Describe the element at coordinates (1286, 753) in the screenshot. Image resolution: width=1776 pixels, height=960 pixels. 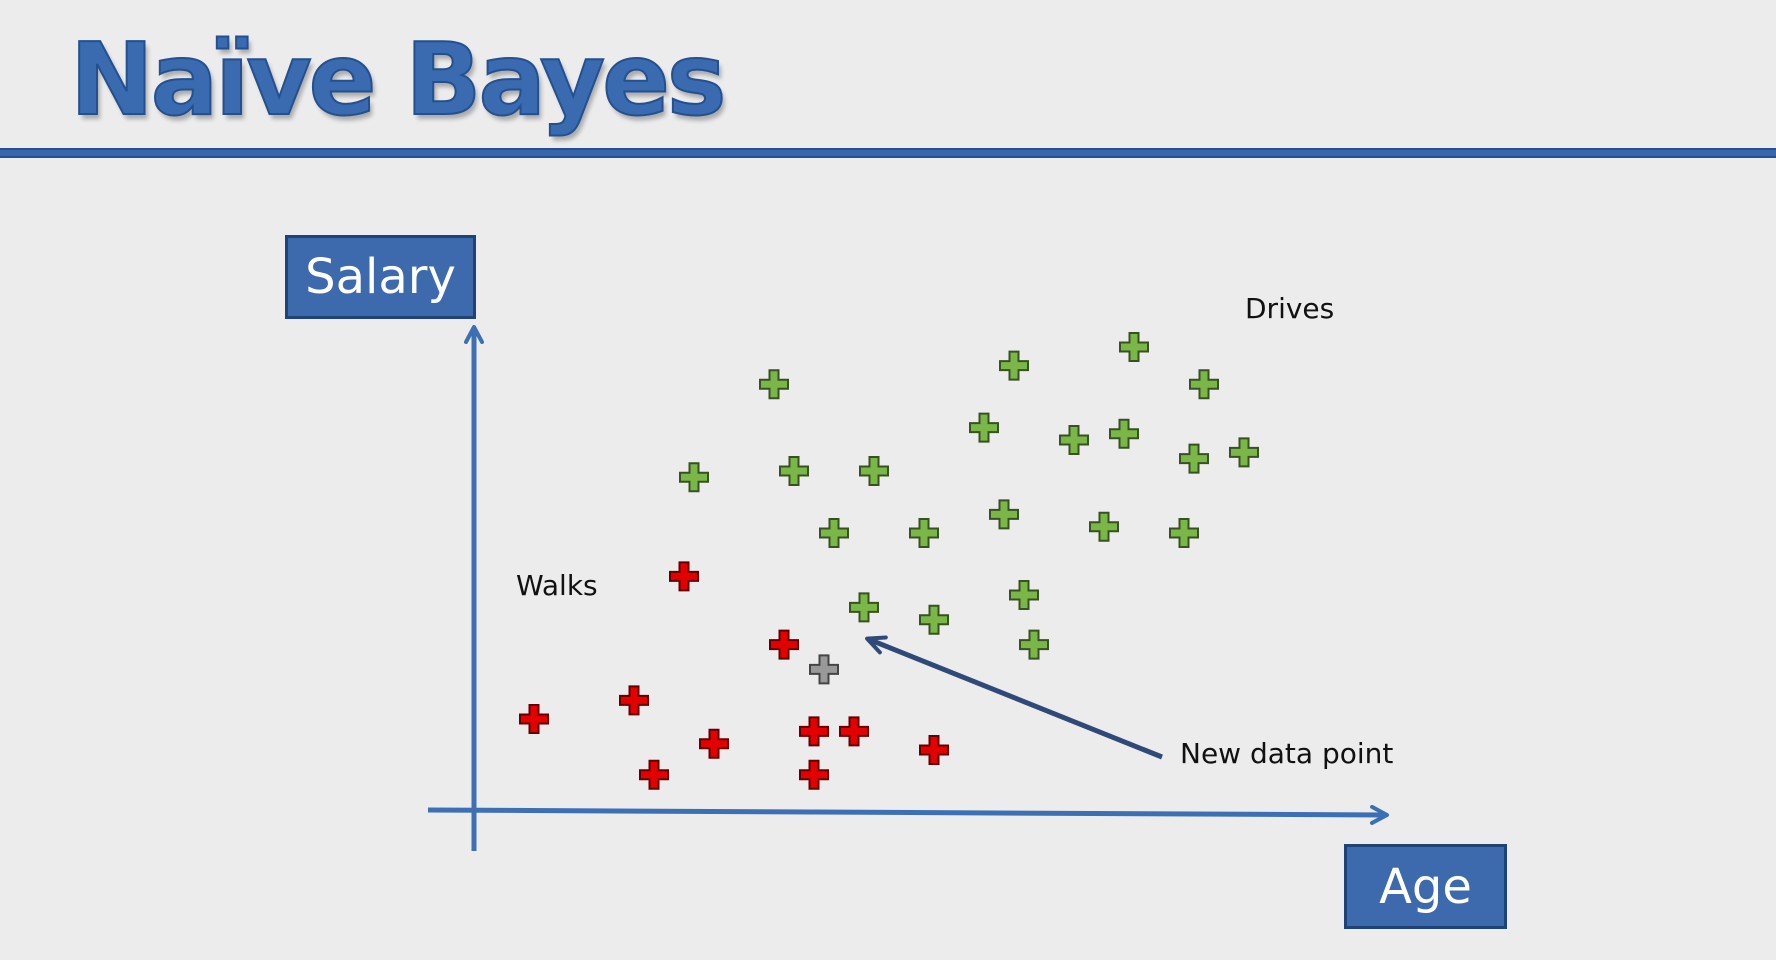
I see `annotation-new-data-point: New data point` at that location.